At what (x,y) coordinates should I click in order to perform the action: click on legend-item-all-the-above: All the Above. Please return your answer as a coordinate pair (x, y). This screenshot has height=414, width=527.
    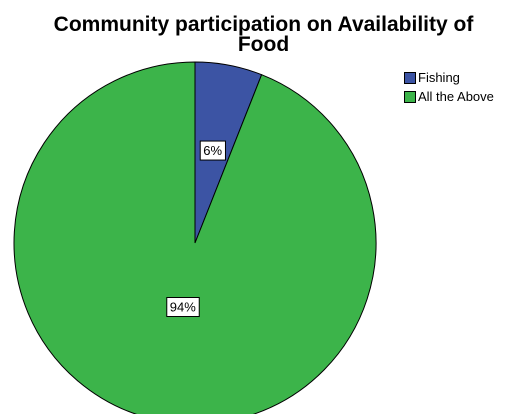
    Looking at the image, I should click on (449, 96).